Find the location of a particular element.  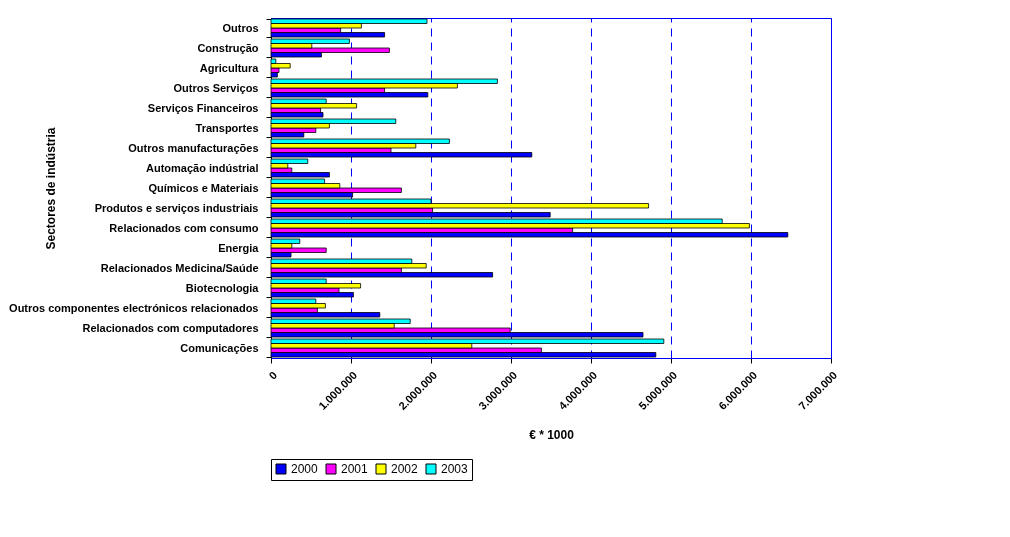

y-tick-label: Produtos e serviços industriais is located at coordinates (176, 207).